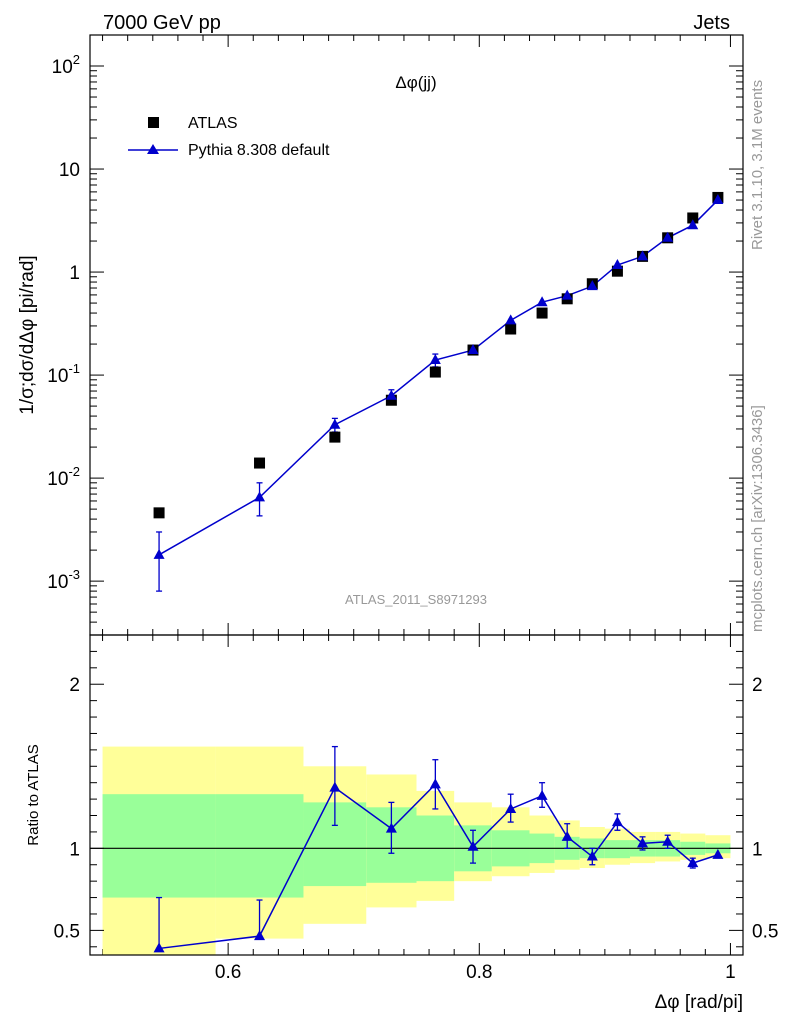 The image size is (786, 1024). I want to click on source-label: mcplots.cern.ch [arXiv:1306.3436], so click(757, 518).